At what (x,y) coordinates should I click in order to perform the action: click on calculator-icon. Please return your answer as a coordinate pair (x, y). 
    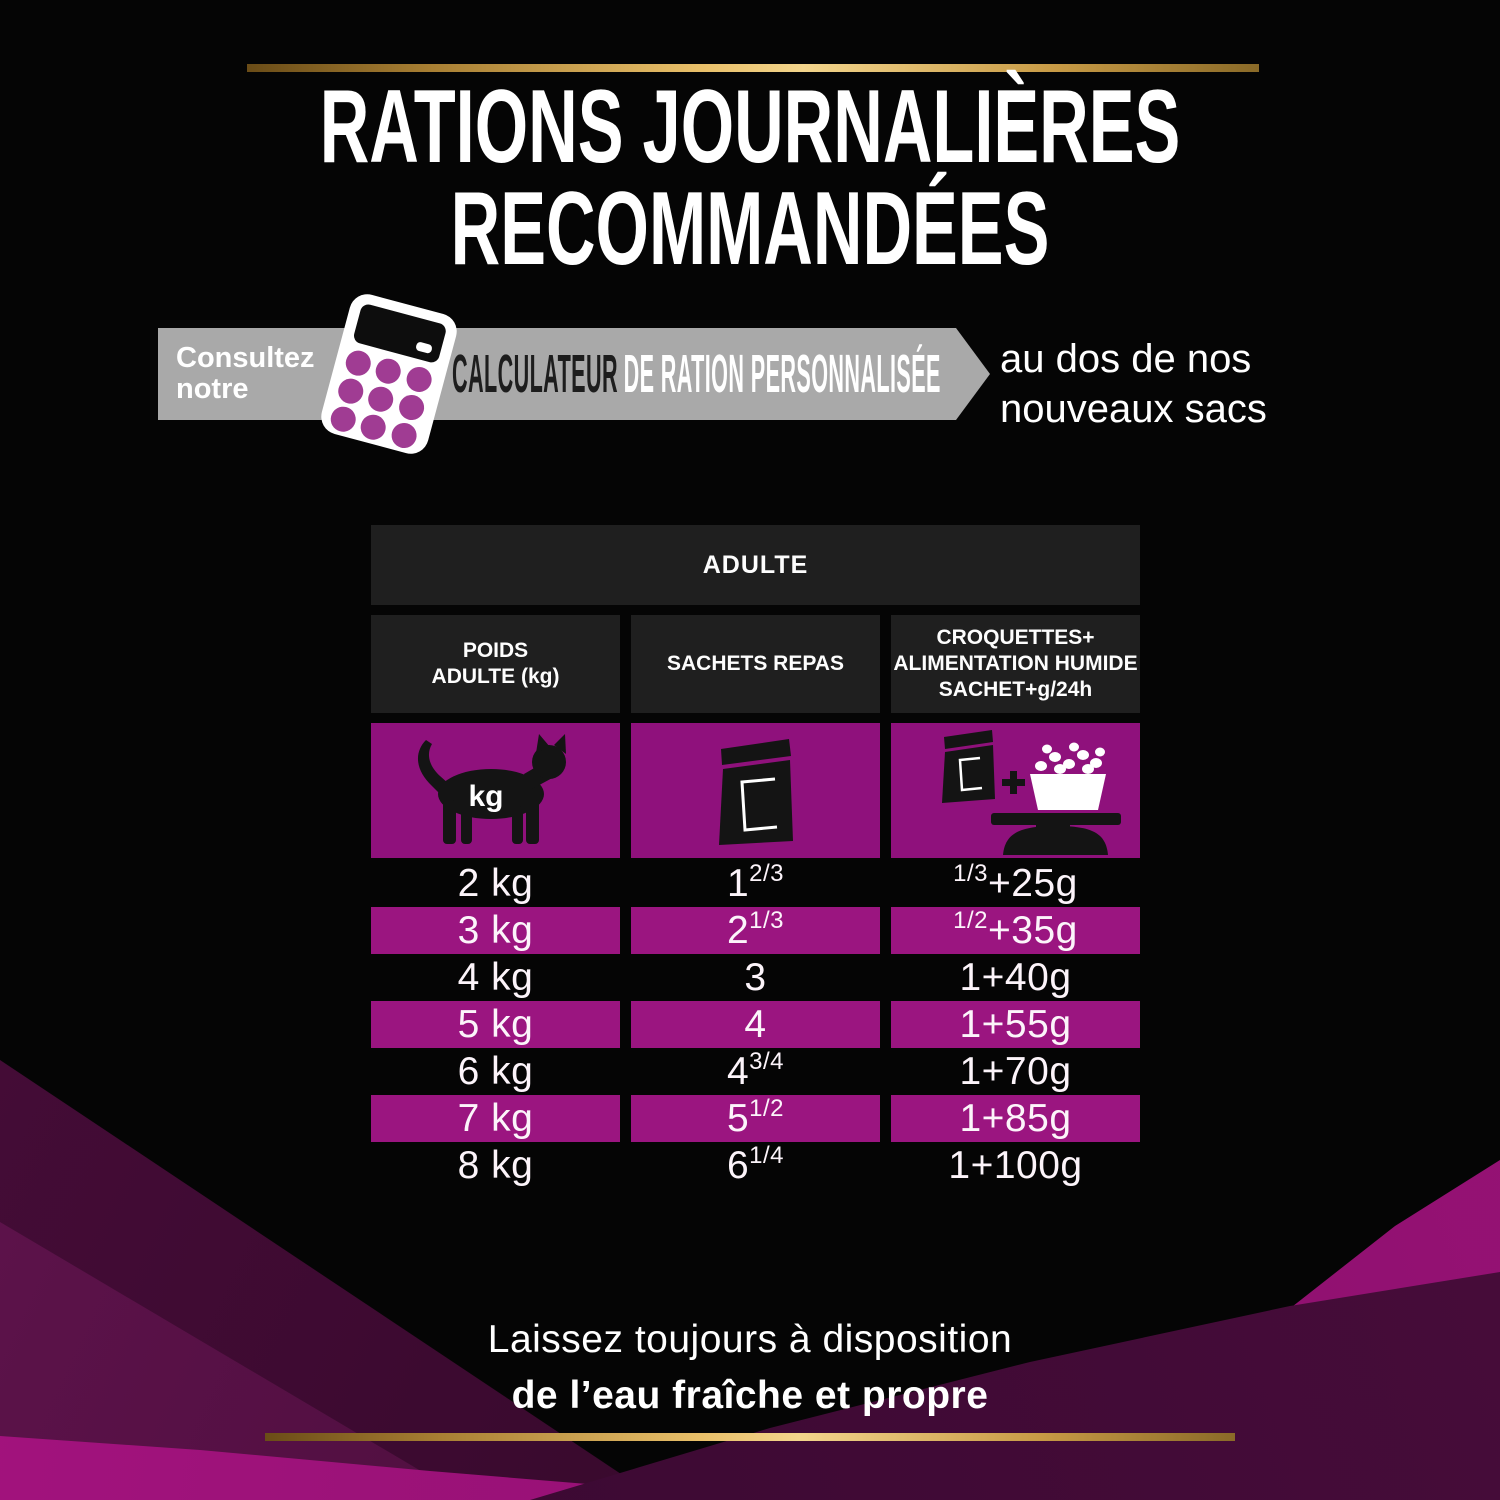
    Looking at the image, I should click on (389, 374).